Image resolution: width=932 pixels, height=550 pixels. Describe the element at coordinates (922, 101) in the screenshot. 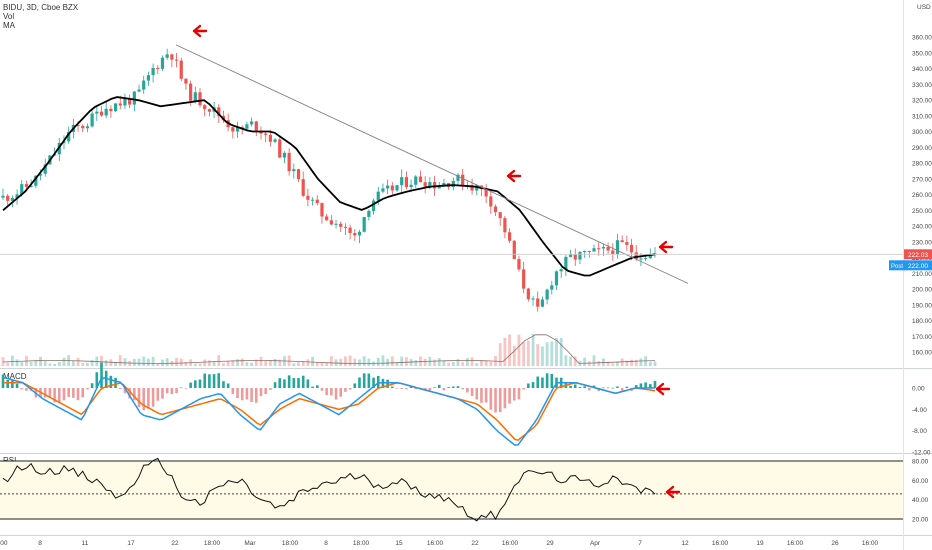

I see `price-tick-label: 320.00` at that location.